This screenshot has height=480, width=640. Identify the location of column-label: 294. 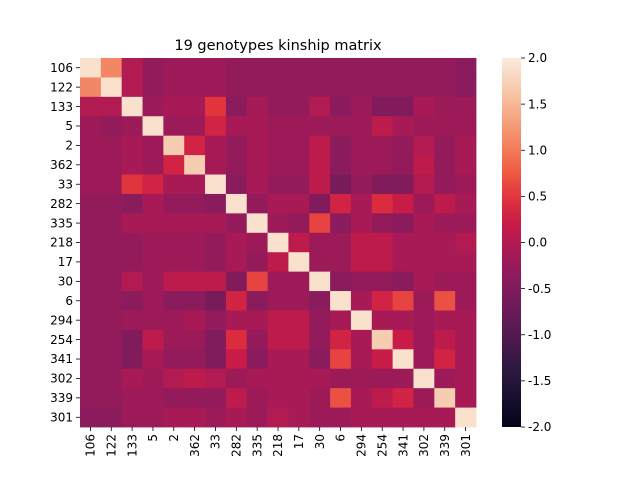
(362, 445).